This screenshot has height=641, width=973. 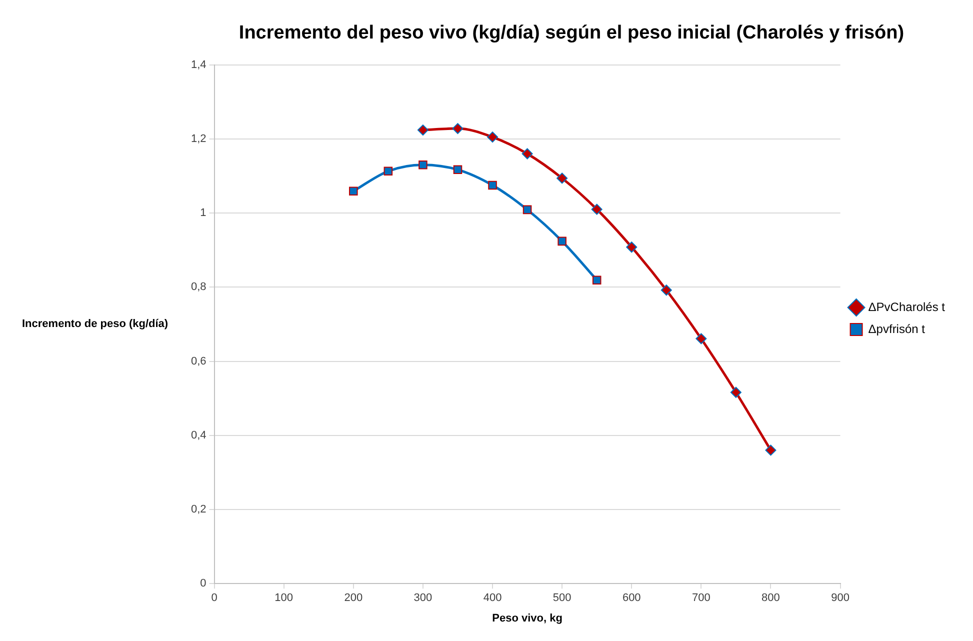 I want to click on y-tick-label: 1,2, so click(x=198, y=138).